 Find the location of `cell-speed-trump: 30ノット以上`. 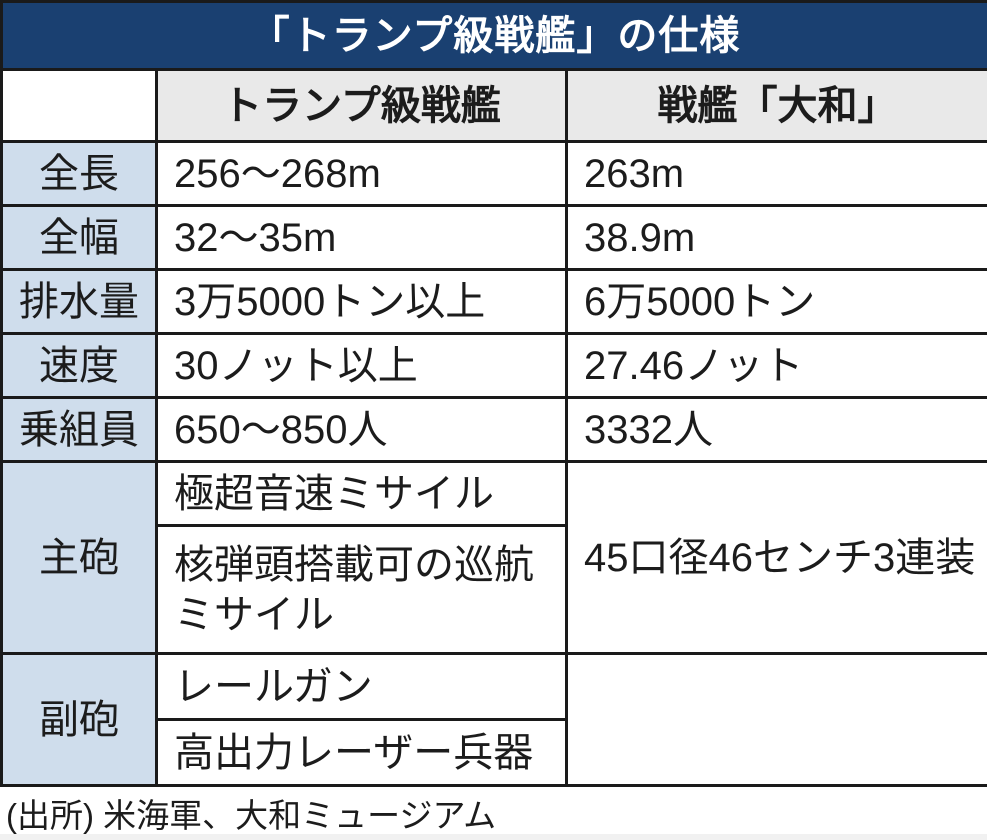

cell-speed-trump: 30ノット以上 is located at coordinates (361, 365).